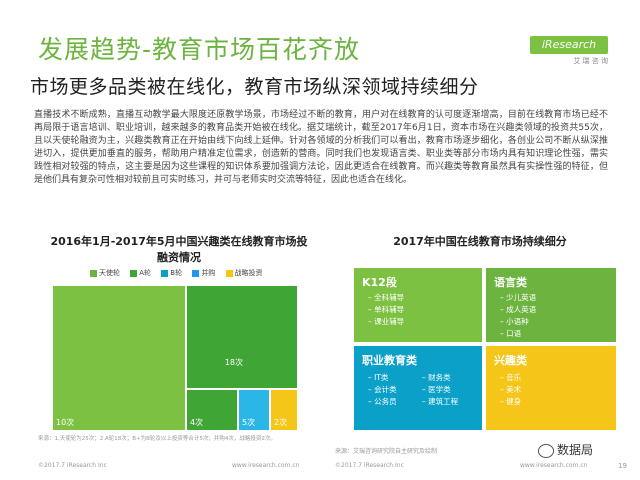 This screenshot has width=640, height=480. I want to click on left-chart-title: 2016年1月-2017年5月中国兴趣类在线教育市场投融资情况, so click(179, 249).